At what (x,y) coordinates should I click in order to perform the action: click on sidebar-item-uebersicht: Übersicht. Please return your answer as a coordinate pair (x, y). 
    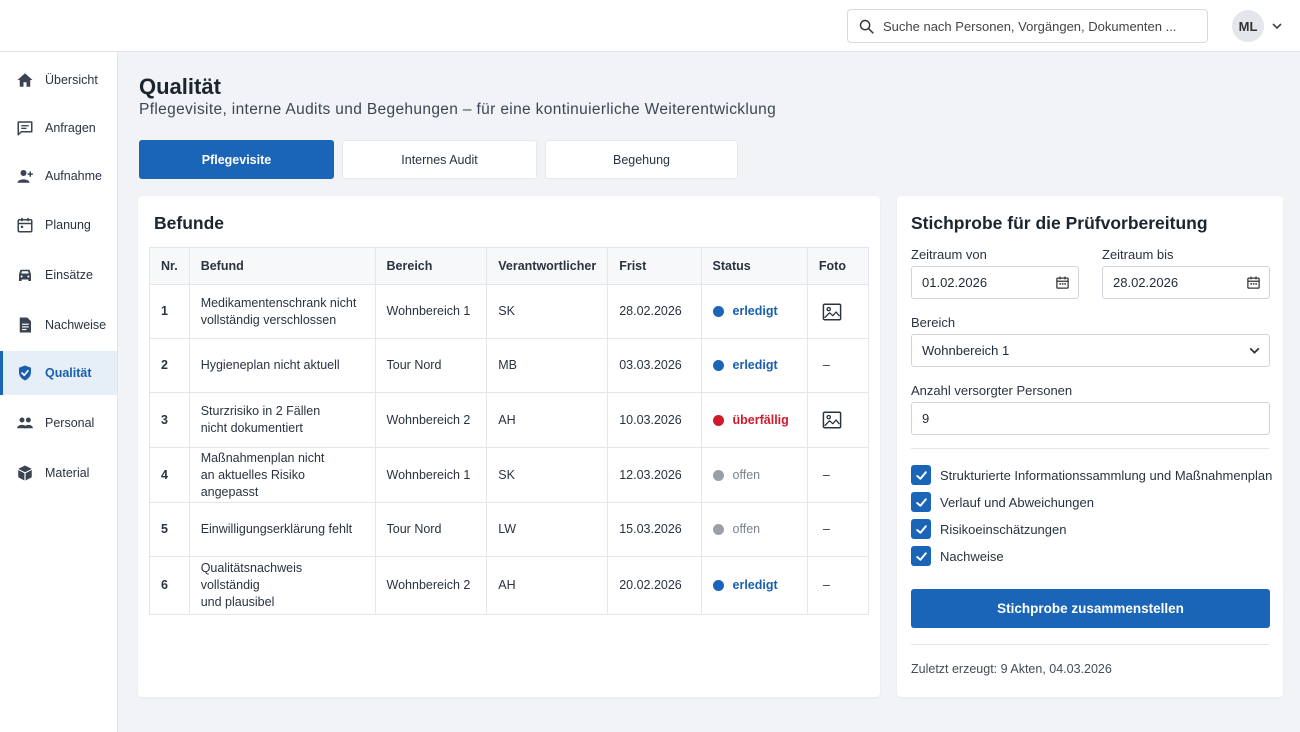
    Looking at the image, I should click on (58, 80).